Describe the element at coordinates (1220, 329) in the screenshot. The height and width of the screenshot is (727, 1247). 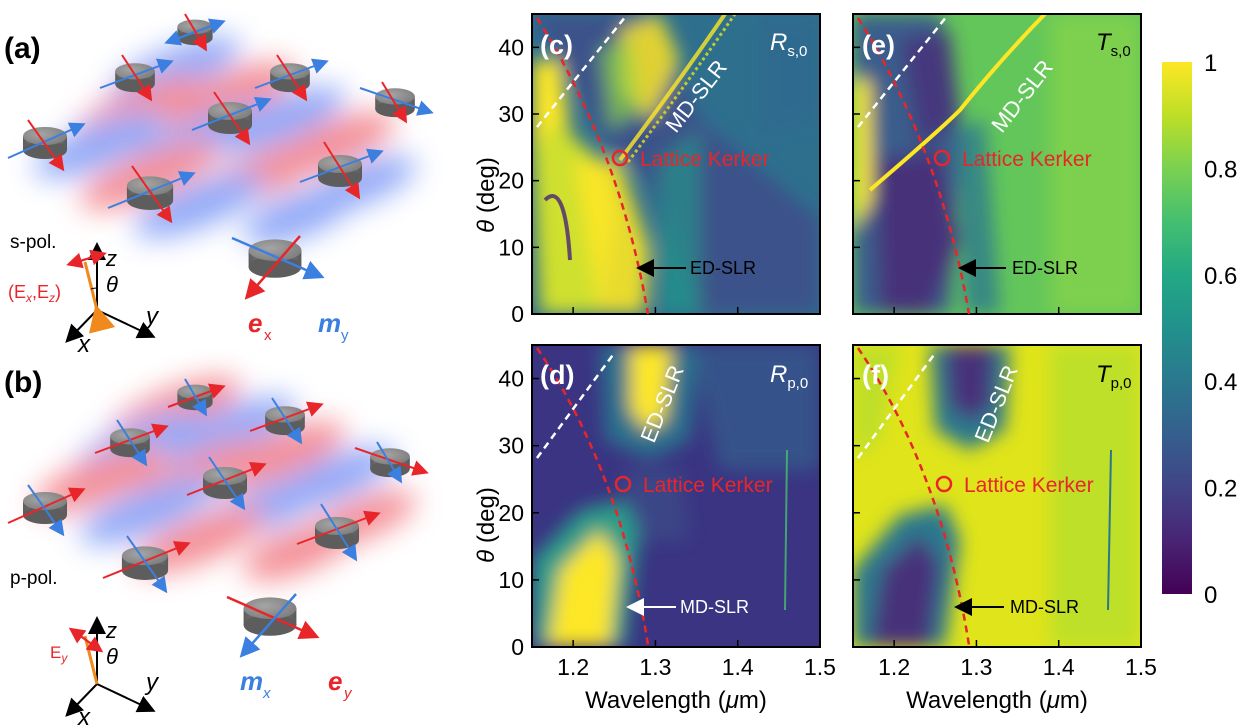
I see `colorbar-ticks: 1 0.8 0.6 0.4 0.2 0` at that location.